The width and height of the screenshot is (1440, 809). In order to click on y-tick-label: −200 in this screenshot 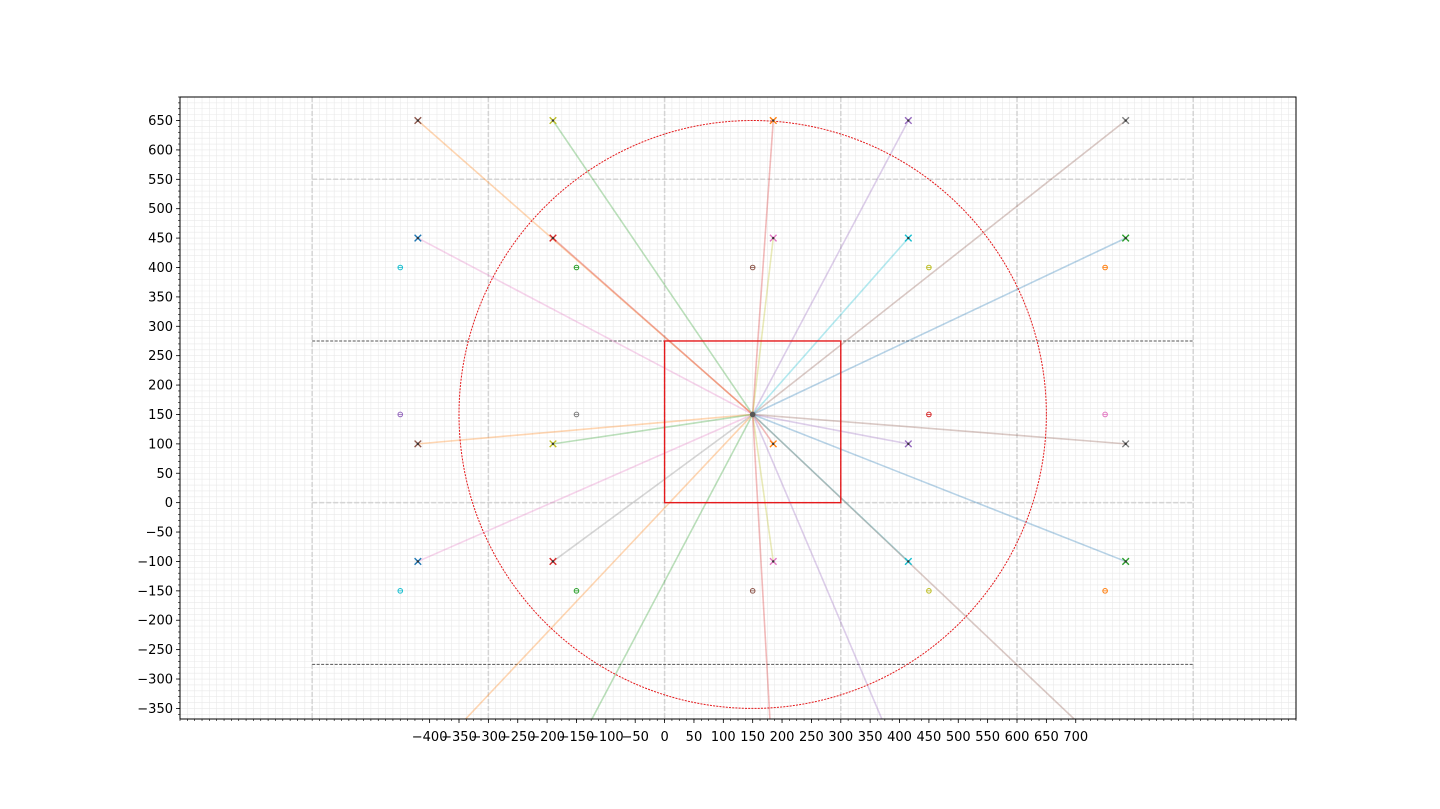, I will do `click(155, 621)`.